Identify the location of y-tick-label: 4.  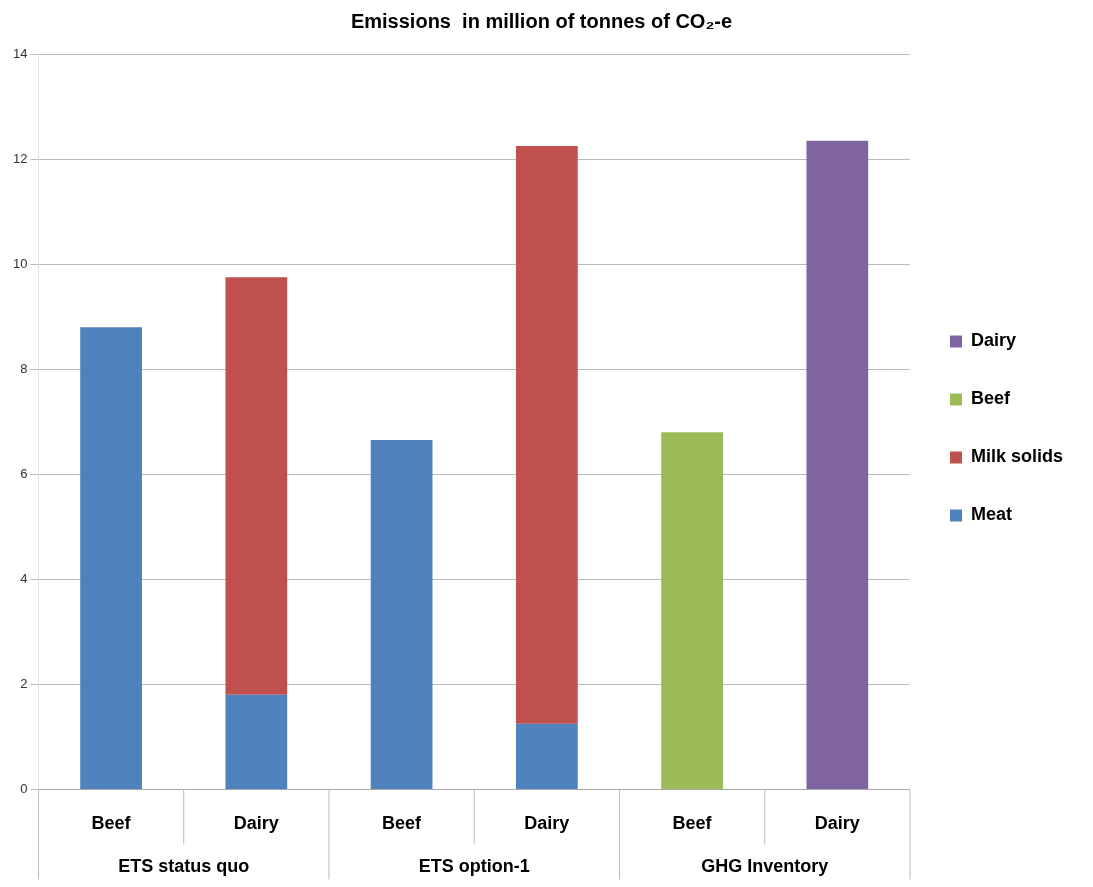
(24, 578).